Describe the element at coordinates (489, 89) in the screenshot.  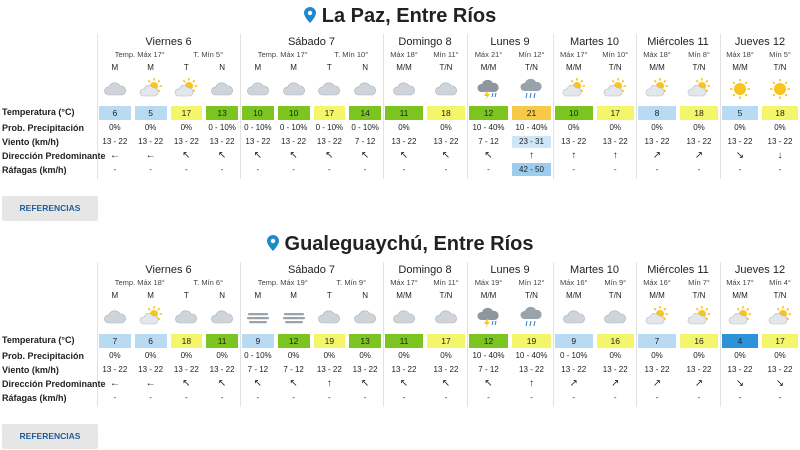
I see `storm-icon` at that location.